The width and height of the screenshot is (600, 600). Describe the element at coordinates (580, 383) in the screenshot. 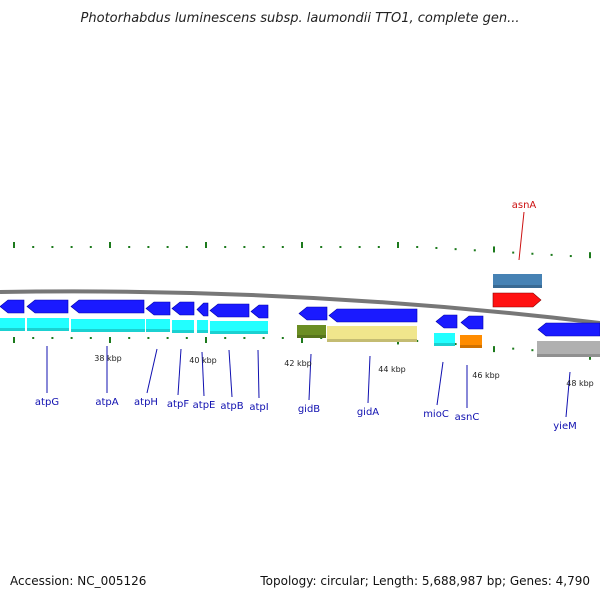

I see `kbp-label: 48 kbp` at that location.